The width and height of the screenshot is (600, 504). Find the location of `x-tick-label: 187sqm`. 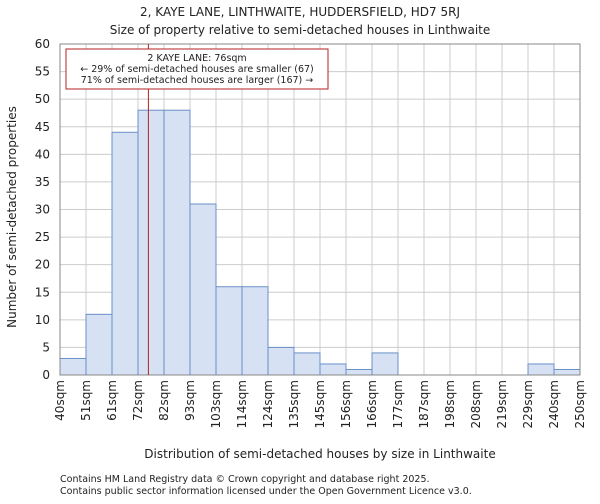

x-tick-label: 187sqm is located at coordinates (424, 404).